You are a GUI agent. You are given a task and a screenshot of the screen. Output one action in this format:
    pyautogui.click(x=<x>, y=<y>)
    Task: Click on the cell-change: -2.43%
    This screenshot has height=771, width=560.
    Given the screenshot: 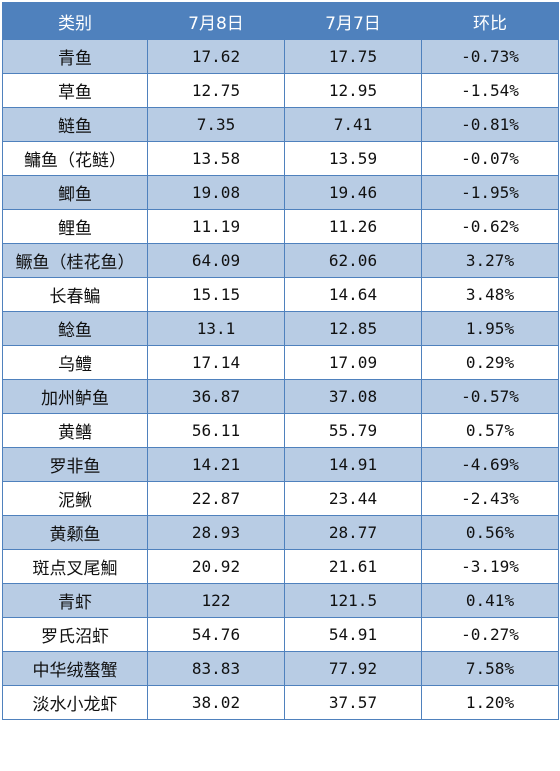 What is the action you would take?
    pyautogui.click(x=490, y=498)
    